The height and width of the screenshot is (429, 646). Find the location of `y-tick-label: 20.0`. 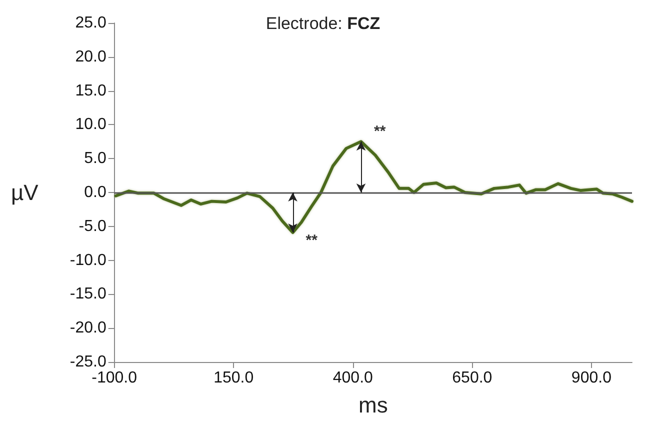

y-tick-label: 20.0 is located at coordinates (90, 57).